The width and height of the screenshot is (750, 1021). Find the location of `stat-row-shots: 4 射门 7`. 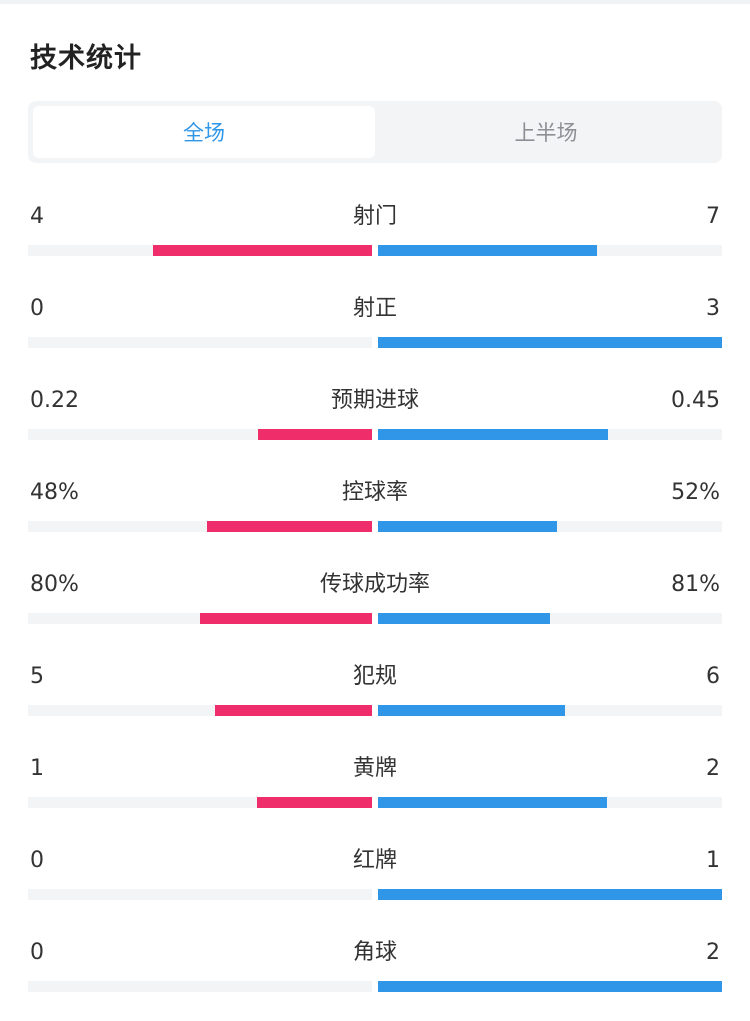

stat-row-shots: 4 射门 7 is located at coordinates (375, 234).